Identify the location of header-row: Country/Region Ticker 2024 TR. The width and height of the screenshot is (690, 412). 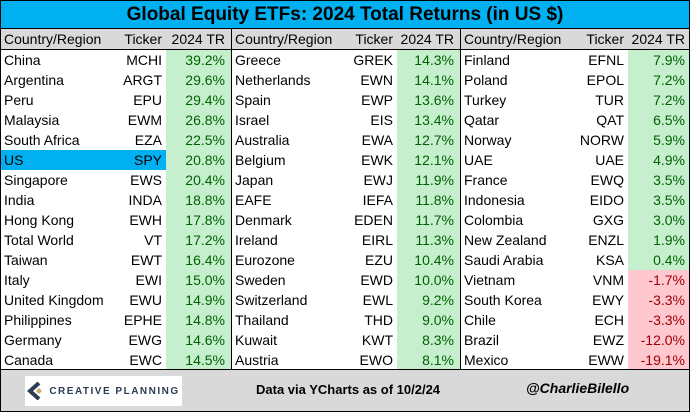
(575, 39).